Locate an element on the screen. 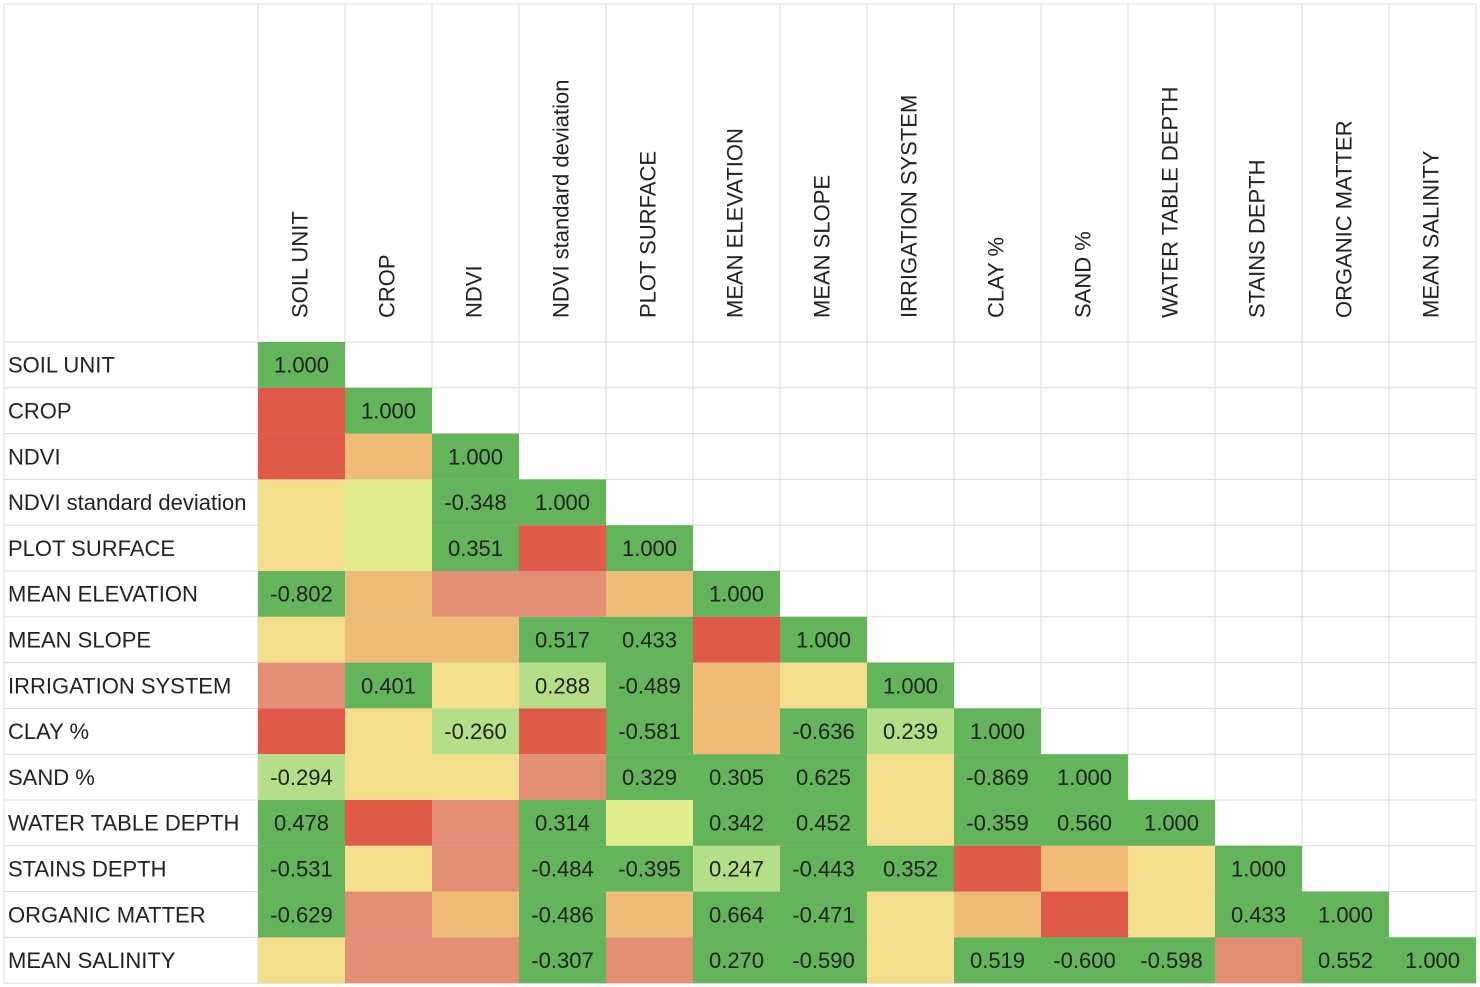 This screenshot has width=1480, height=987. column-header: WATER TABLE DEPTH is located at coordinates (1169, 202).